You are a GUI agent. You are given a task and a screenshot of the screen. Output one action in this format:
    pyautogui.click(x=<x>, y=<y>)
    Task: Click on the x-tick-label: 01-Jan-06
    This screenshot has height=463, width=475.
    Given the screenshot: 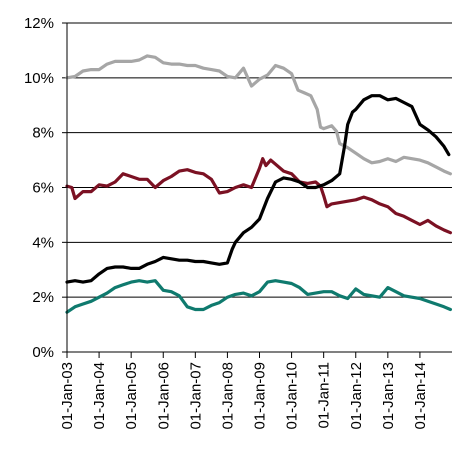 What is the action you would take?
    pyautogui.click(x=163, y=396)
    